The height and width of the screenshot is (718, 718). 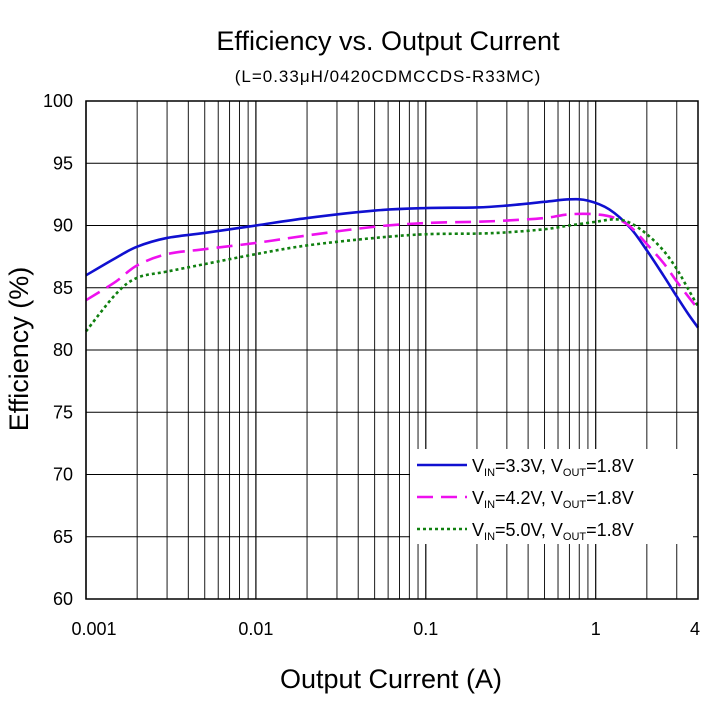 I want to click on legend-label-series-vin-5v0: VIN=5.0V, VOUT=1.8V, so click(x=553, y=531).